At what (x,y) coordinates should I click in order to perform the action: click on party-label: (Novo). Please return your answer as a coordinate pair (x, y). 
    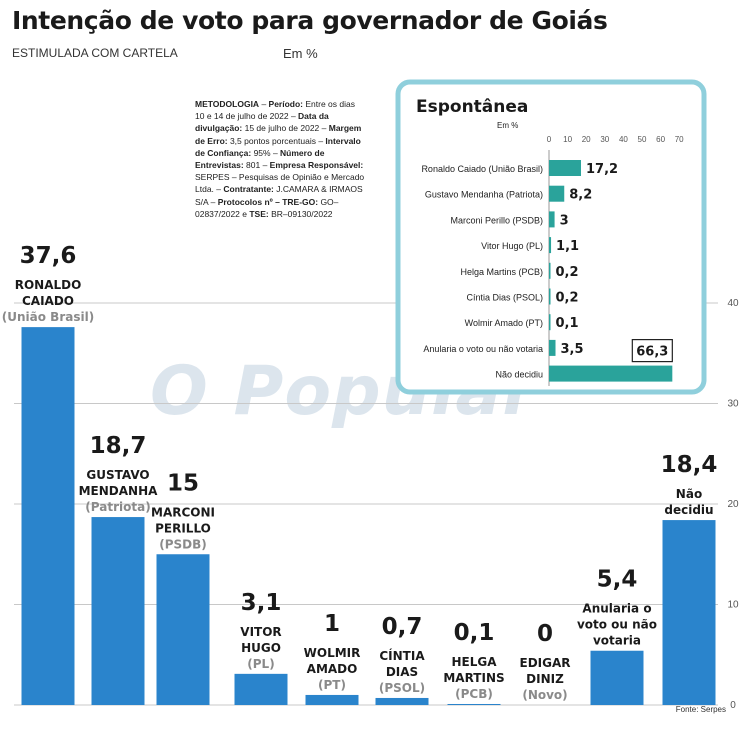
    Looking at the image, I should click on (544, 695).